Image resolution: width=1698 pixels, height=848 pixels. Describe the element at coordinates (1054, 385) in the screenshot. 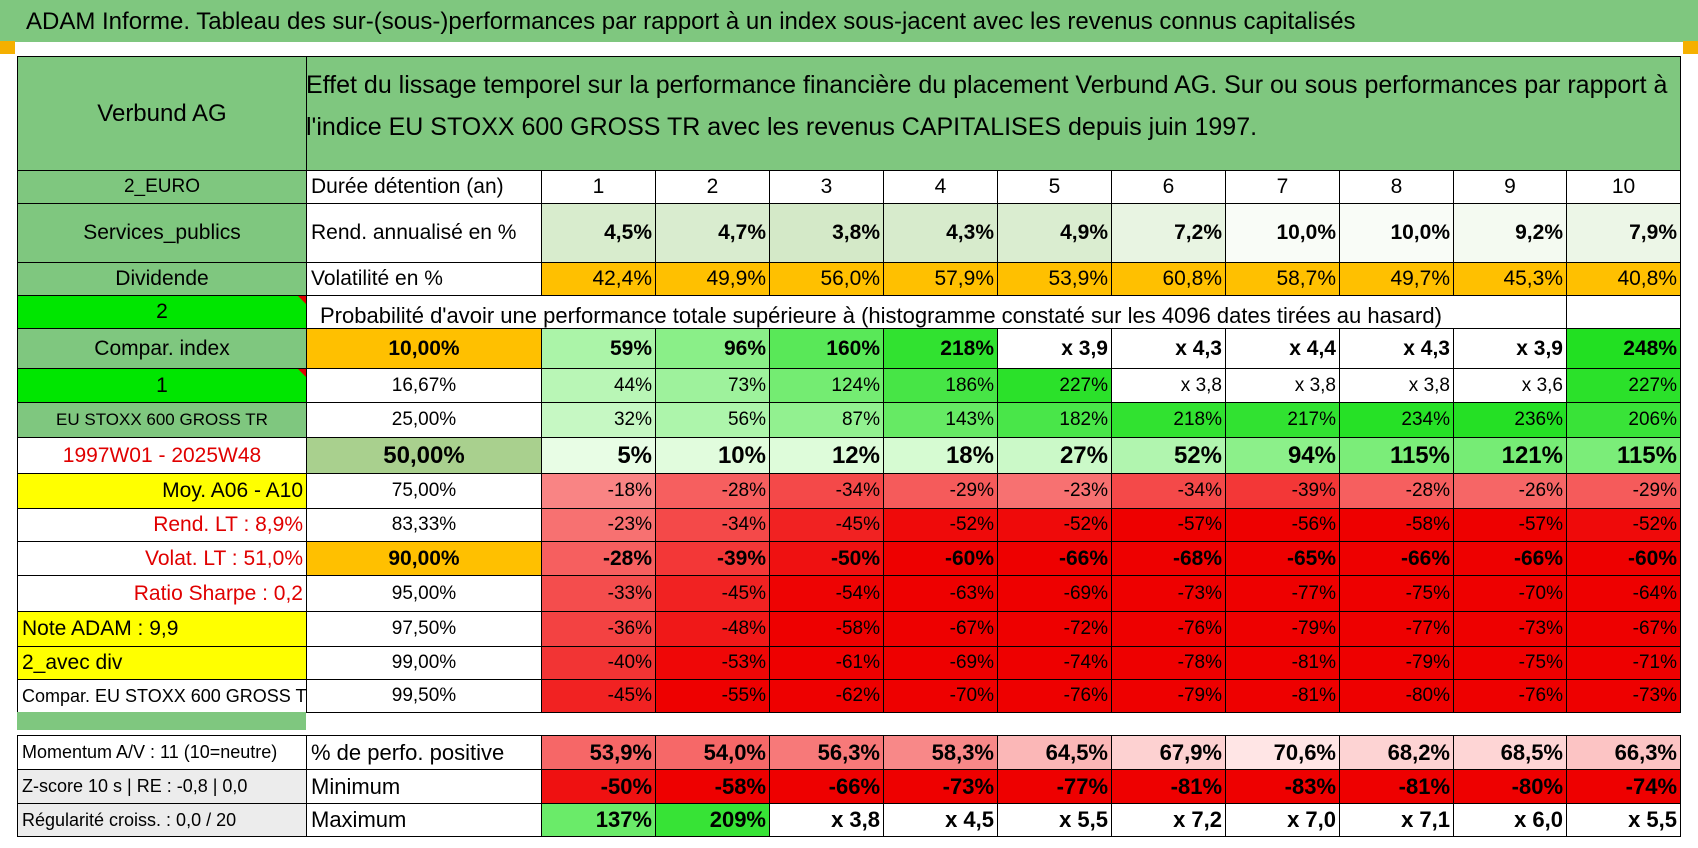

I see `performance-cell: 227%` at that location.